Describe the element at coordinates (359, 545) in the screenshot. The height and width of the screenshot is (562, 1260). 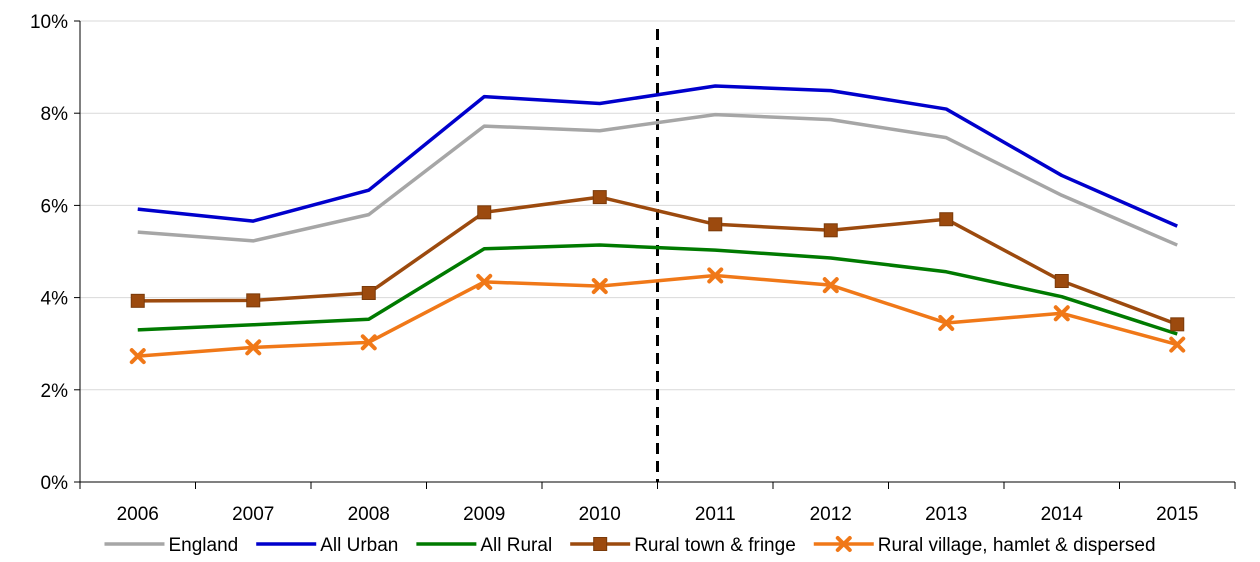
I see `legend-label: All Urban` at that location.